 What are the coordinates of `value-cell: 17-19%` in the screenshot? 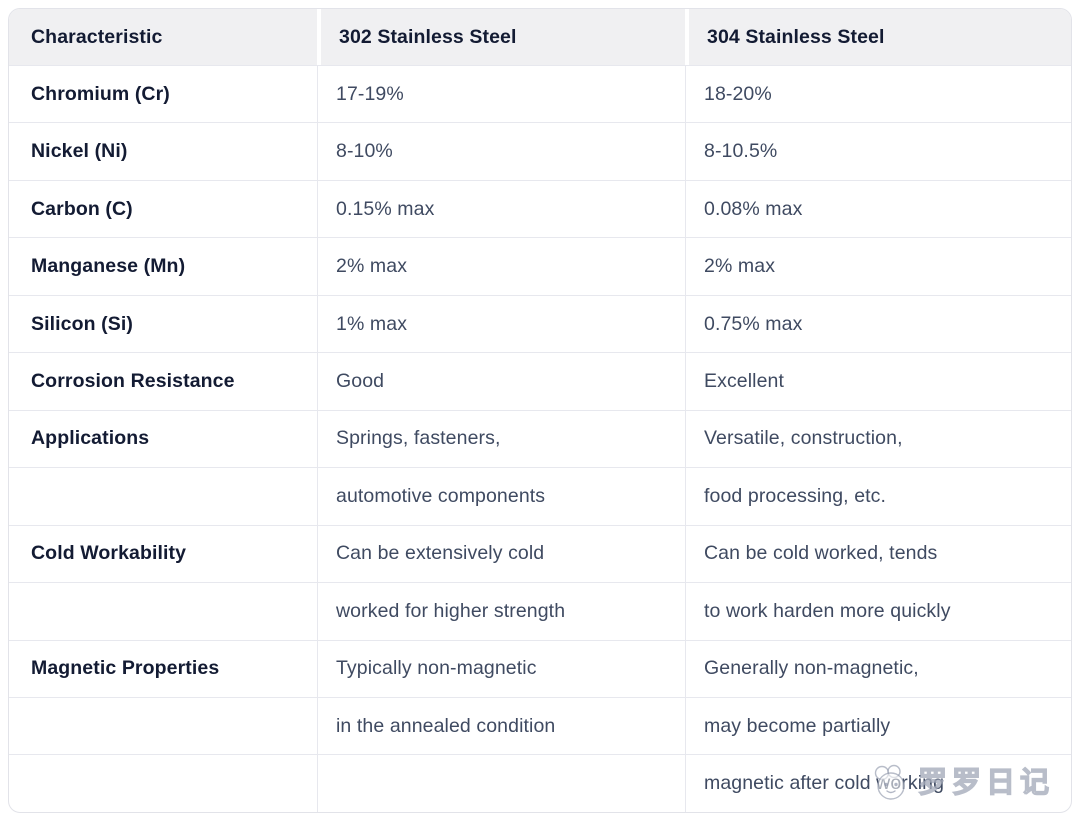 It's located at (501, 94).